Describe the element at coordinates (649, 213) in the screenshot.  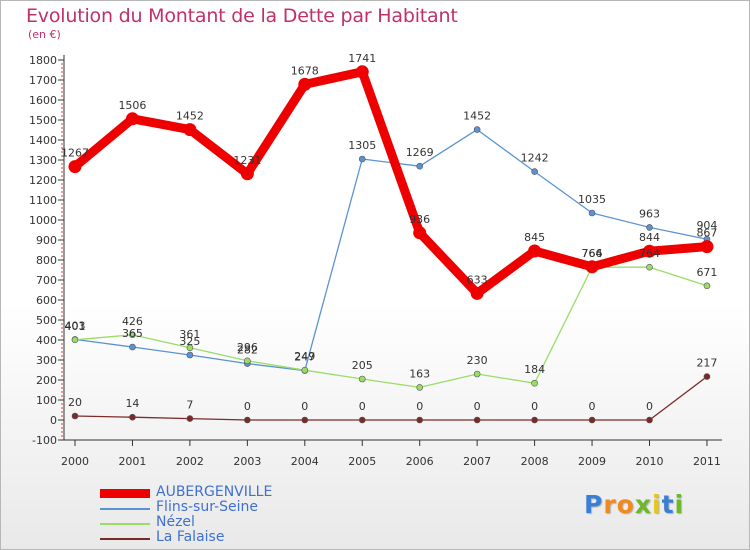
I see `data-label: 963` at that location.